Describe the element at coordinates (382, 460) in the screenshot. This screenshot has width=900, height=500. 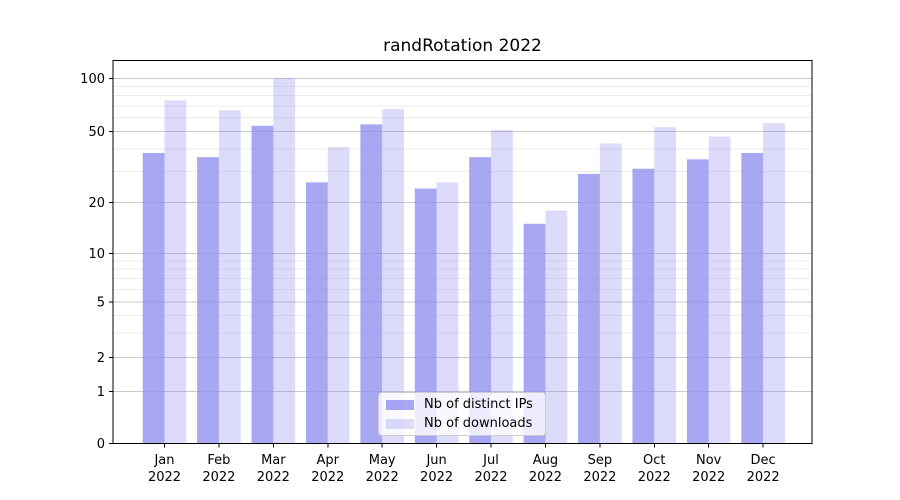
I see `x-tick-label-month: May` at that location.